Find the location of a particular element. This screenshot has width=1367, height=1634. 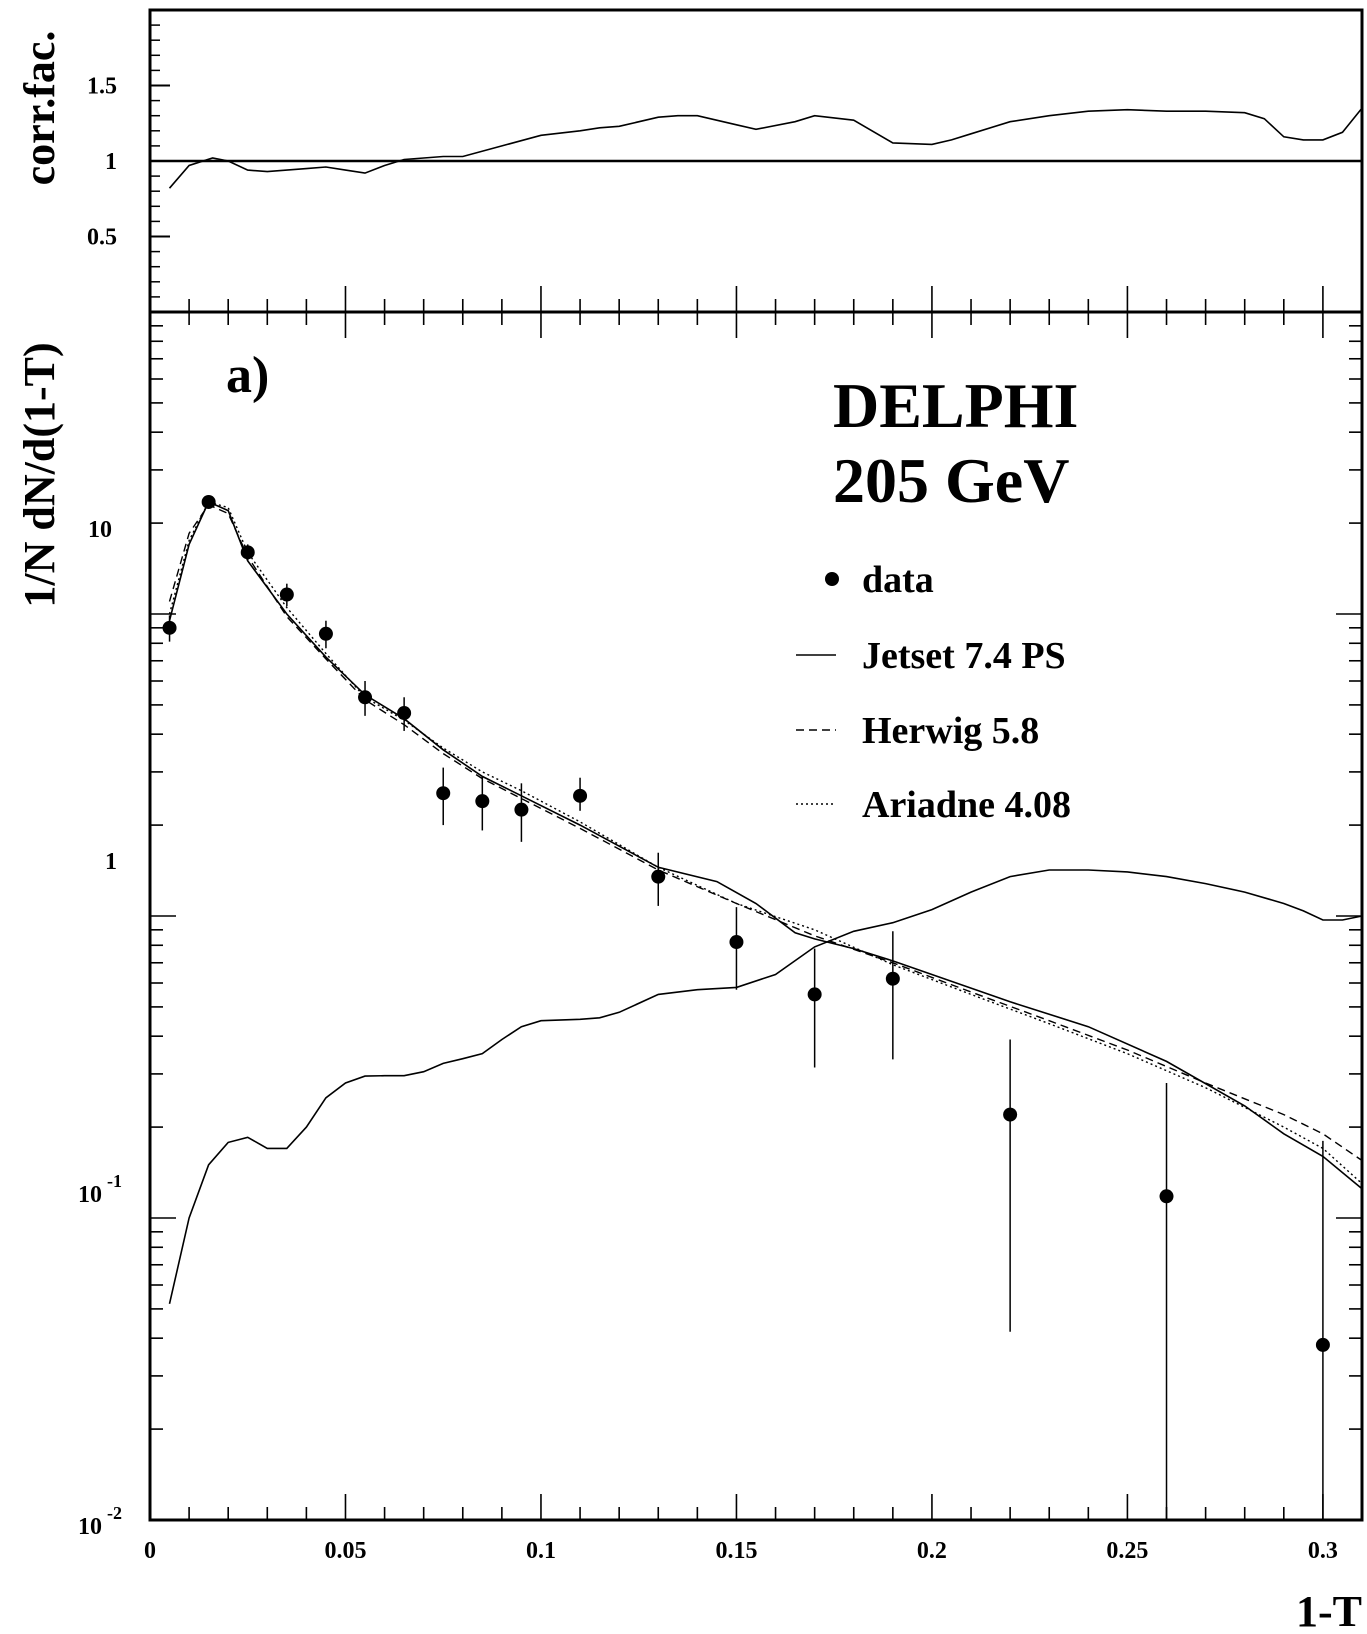

corr-y-tick-label: 0.5 is located at coordinates (102, 238).